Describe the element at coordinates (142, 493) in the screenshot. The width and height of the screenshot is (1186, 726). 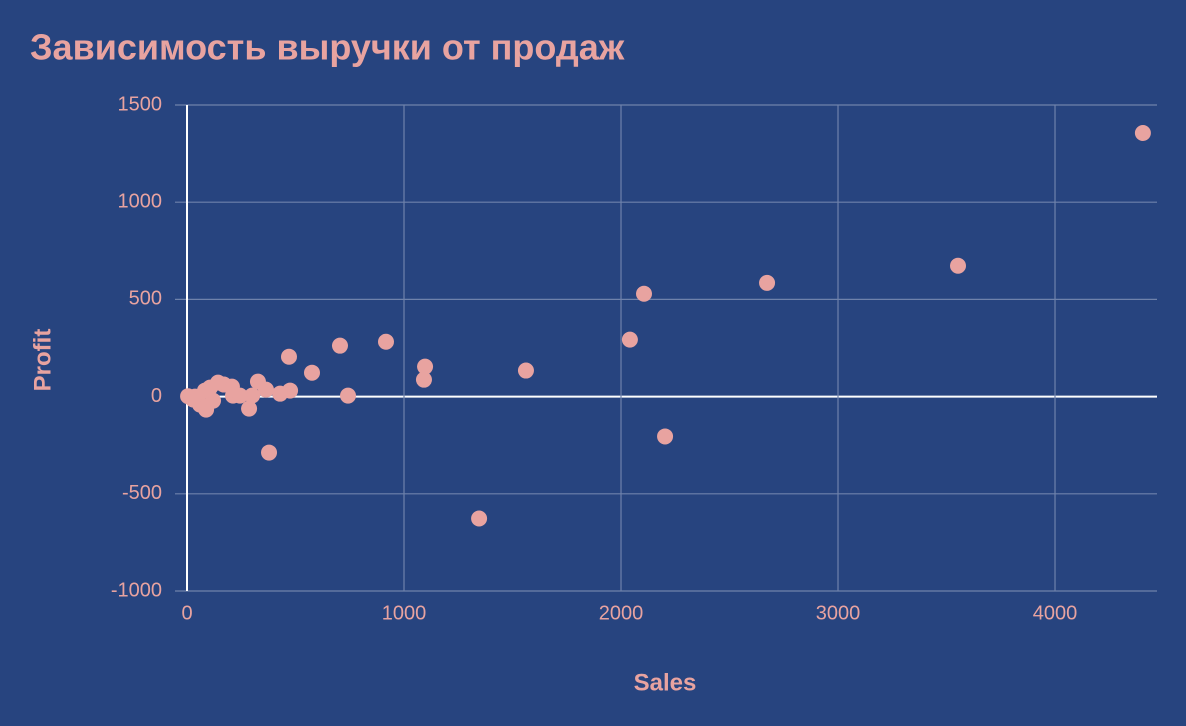
I see `y-tick-label: -500` at that location.